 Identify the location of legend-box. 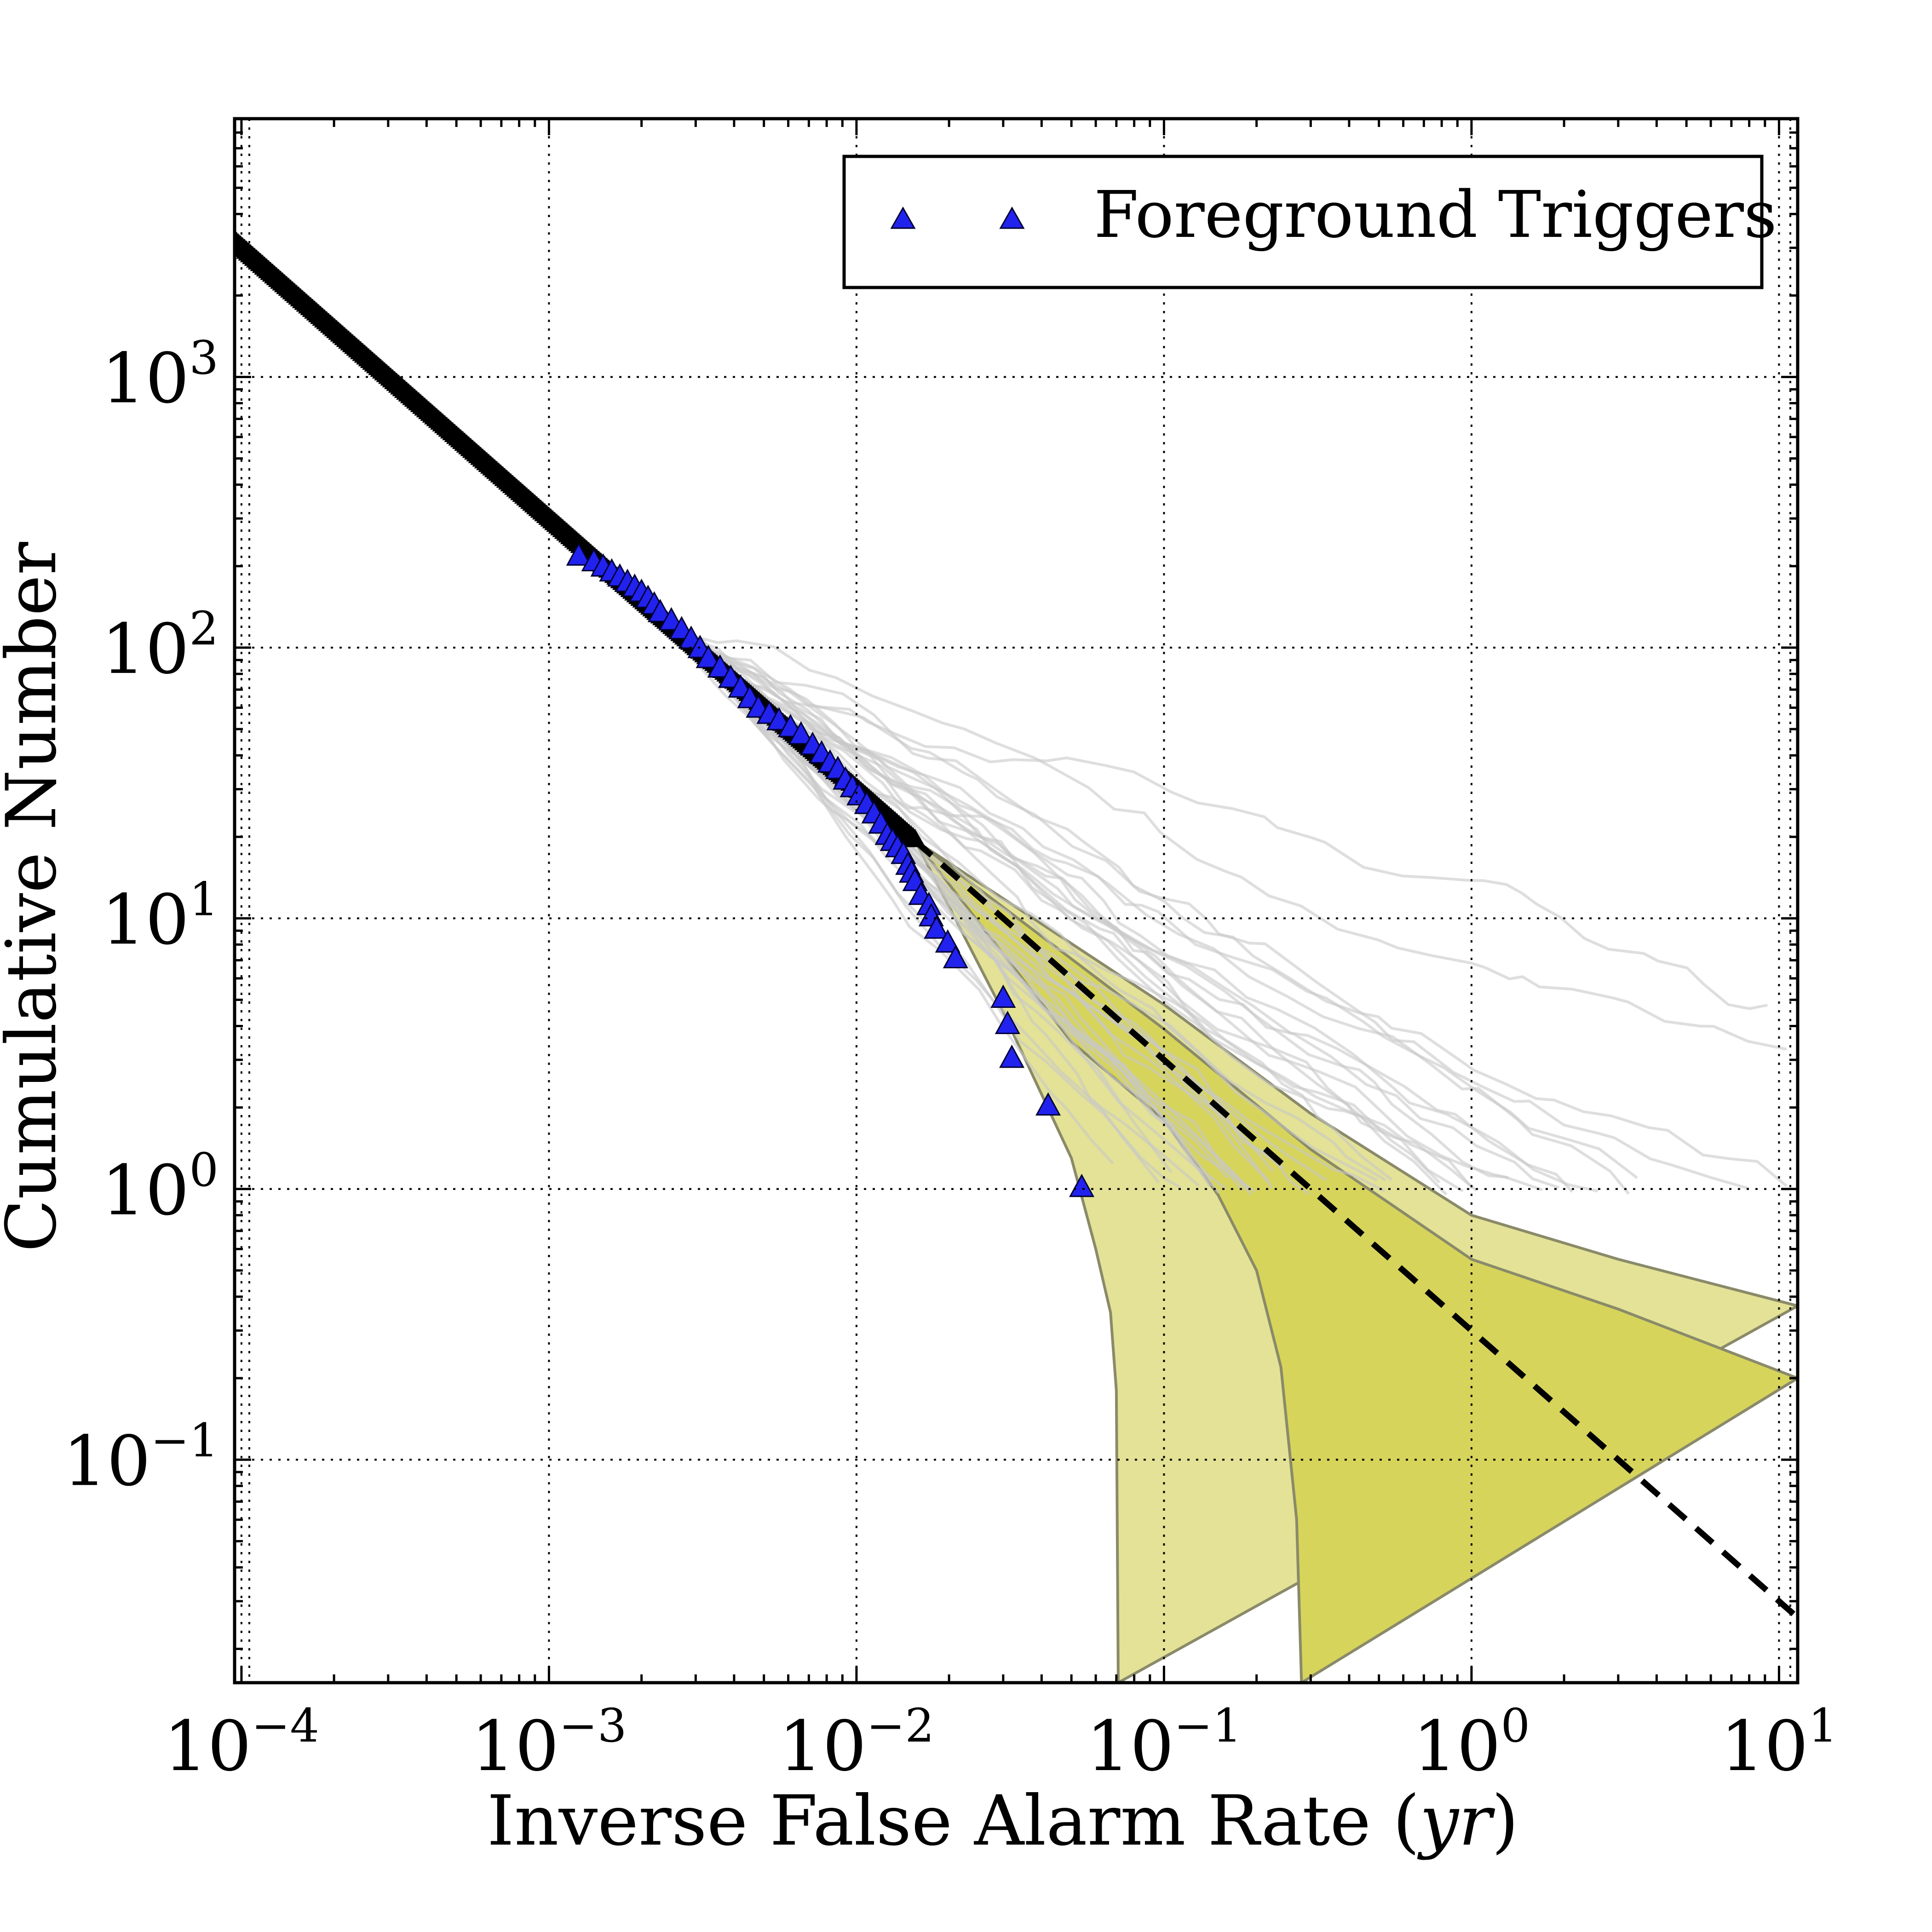
(1303, 222).